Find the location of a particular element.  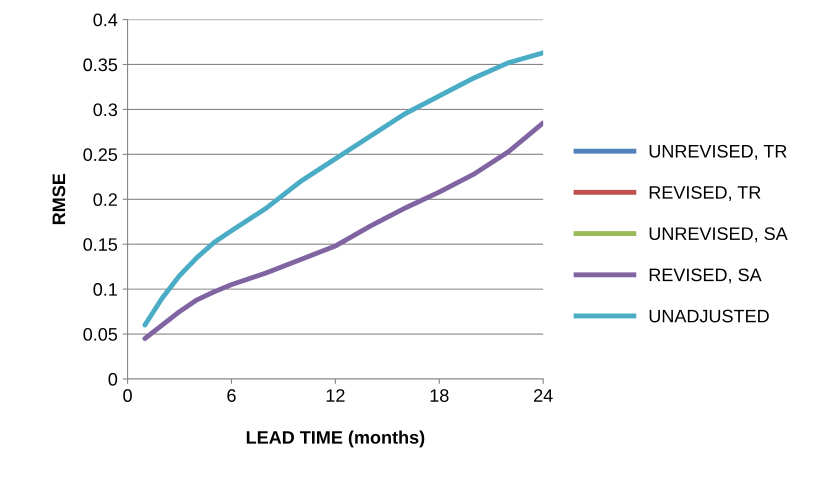

y-tick-label: 0.15 is located at coordinates (100, 244).